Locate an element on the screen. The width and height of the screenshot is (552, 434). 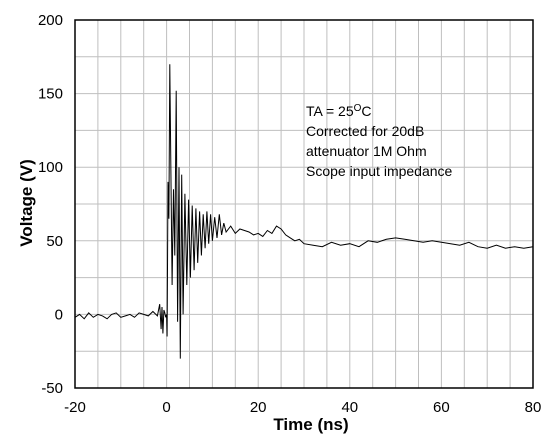
y-tick-label: 150 is located at coordinates (50, 94).